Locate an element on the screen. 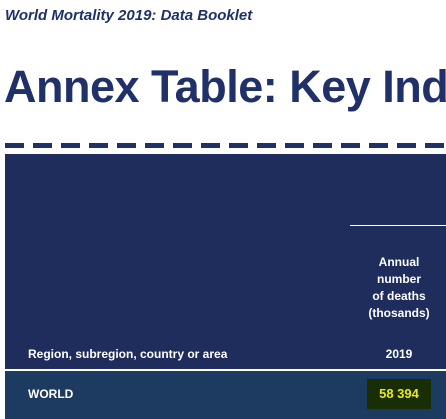 This screenshot has height=419, width=446. column-divider-line is located at coordinates (398, 225).